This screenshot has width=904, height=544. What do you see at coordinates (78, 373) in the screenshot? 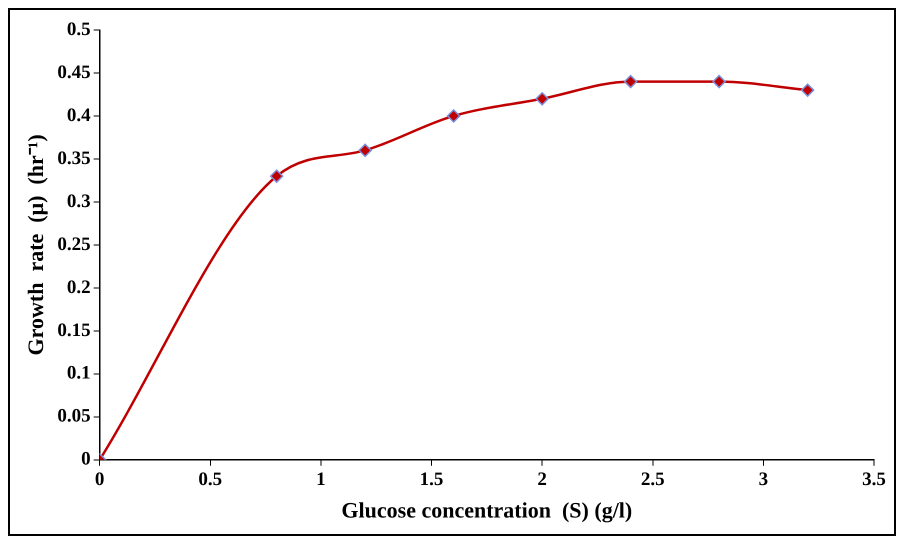
I see `y-tick-label: 0.1` at bounding box center [78, 373].